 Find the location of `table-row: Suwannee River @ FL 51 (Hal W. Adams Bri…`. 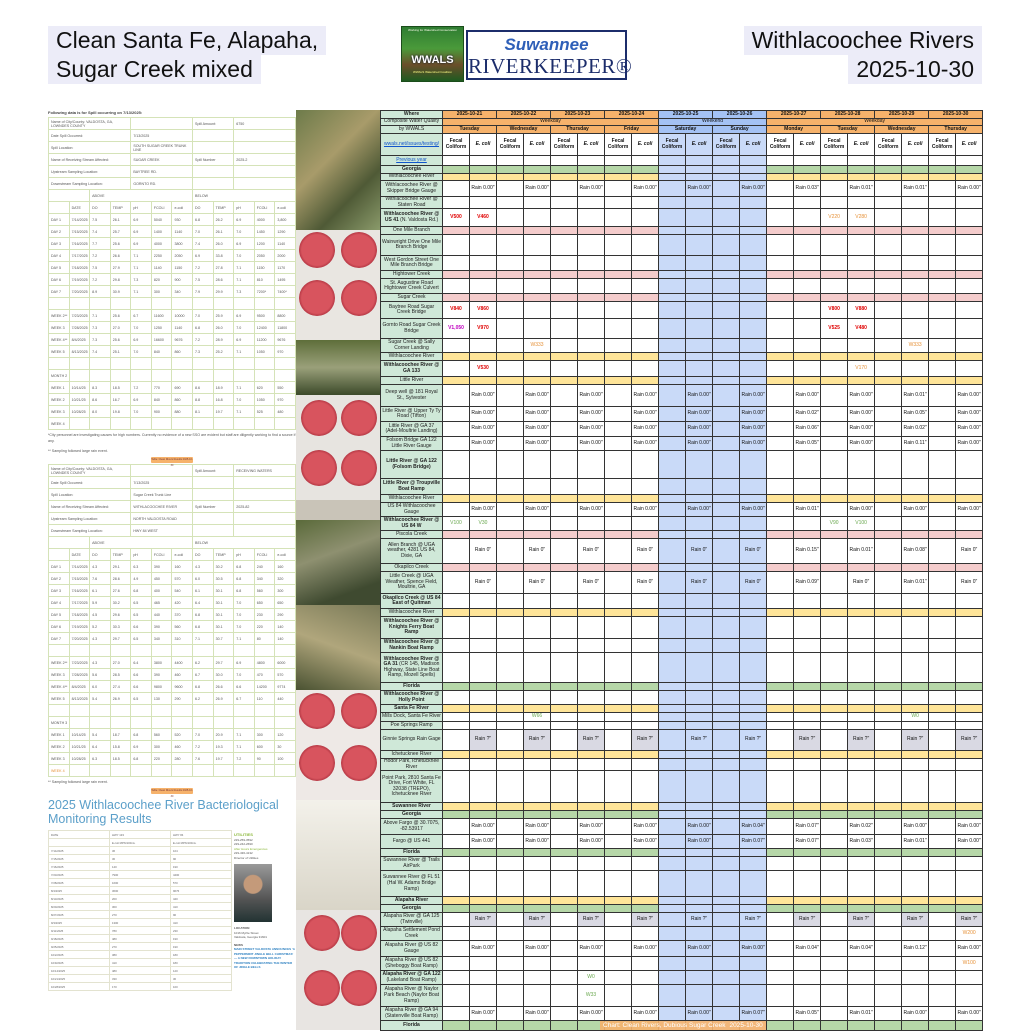

table-row: Suwannee River @ FL 51 (Hal W. Adams Bri… is located at coordinates (682, 884).